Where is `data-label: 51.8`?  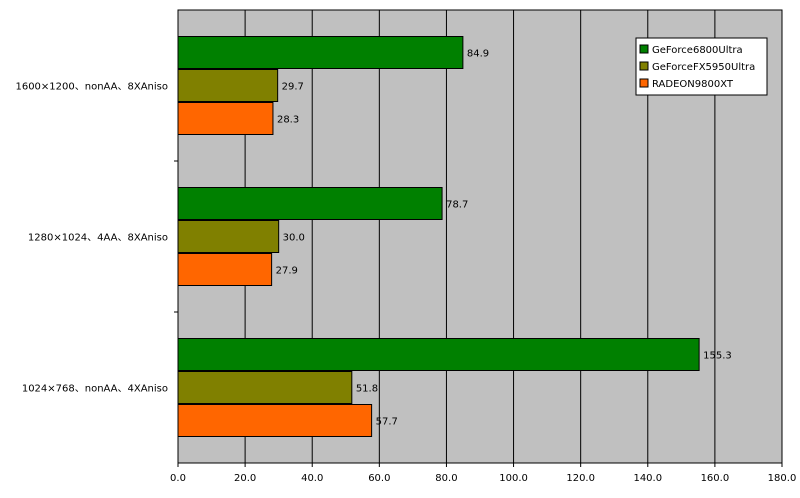 data-label: 51.8 is located at coordinates (367, 389).